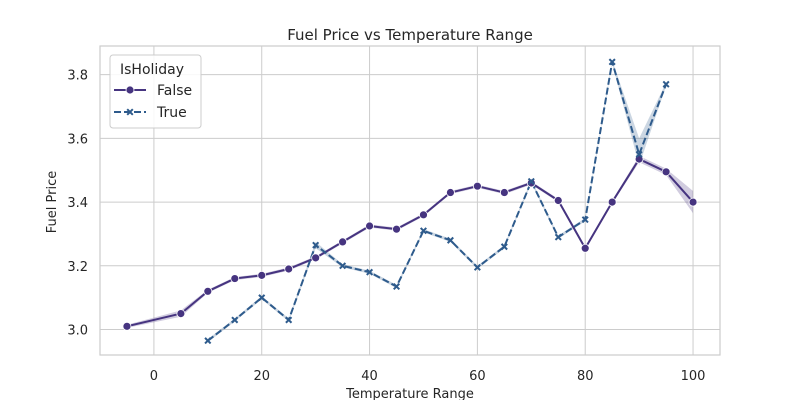  Describe the element at coordinates (174, 91) in the screenshot. I see `legend-label: False` at that location.